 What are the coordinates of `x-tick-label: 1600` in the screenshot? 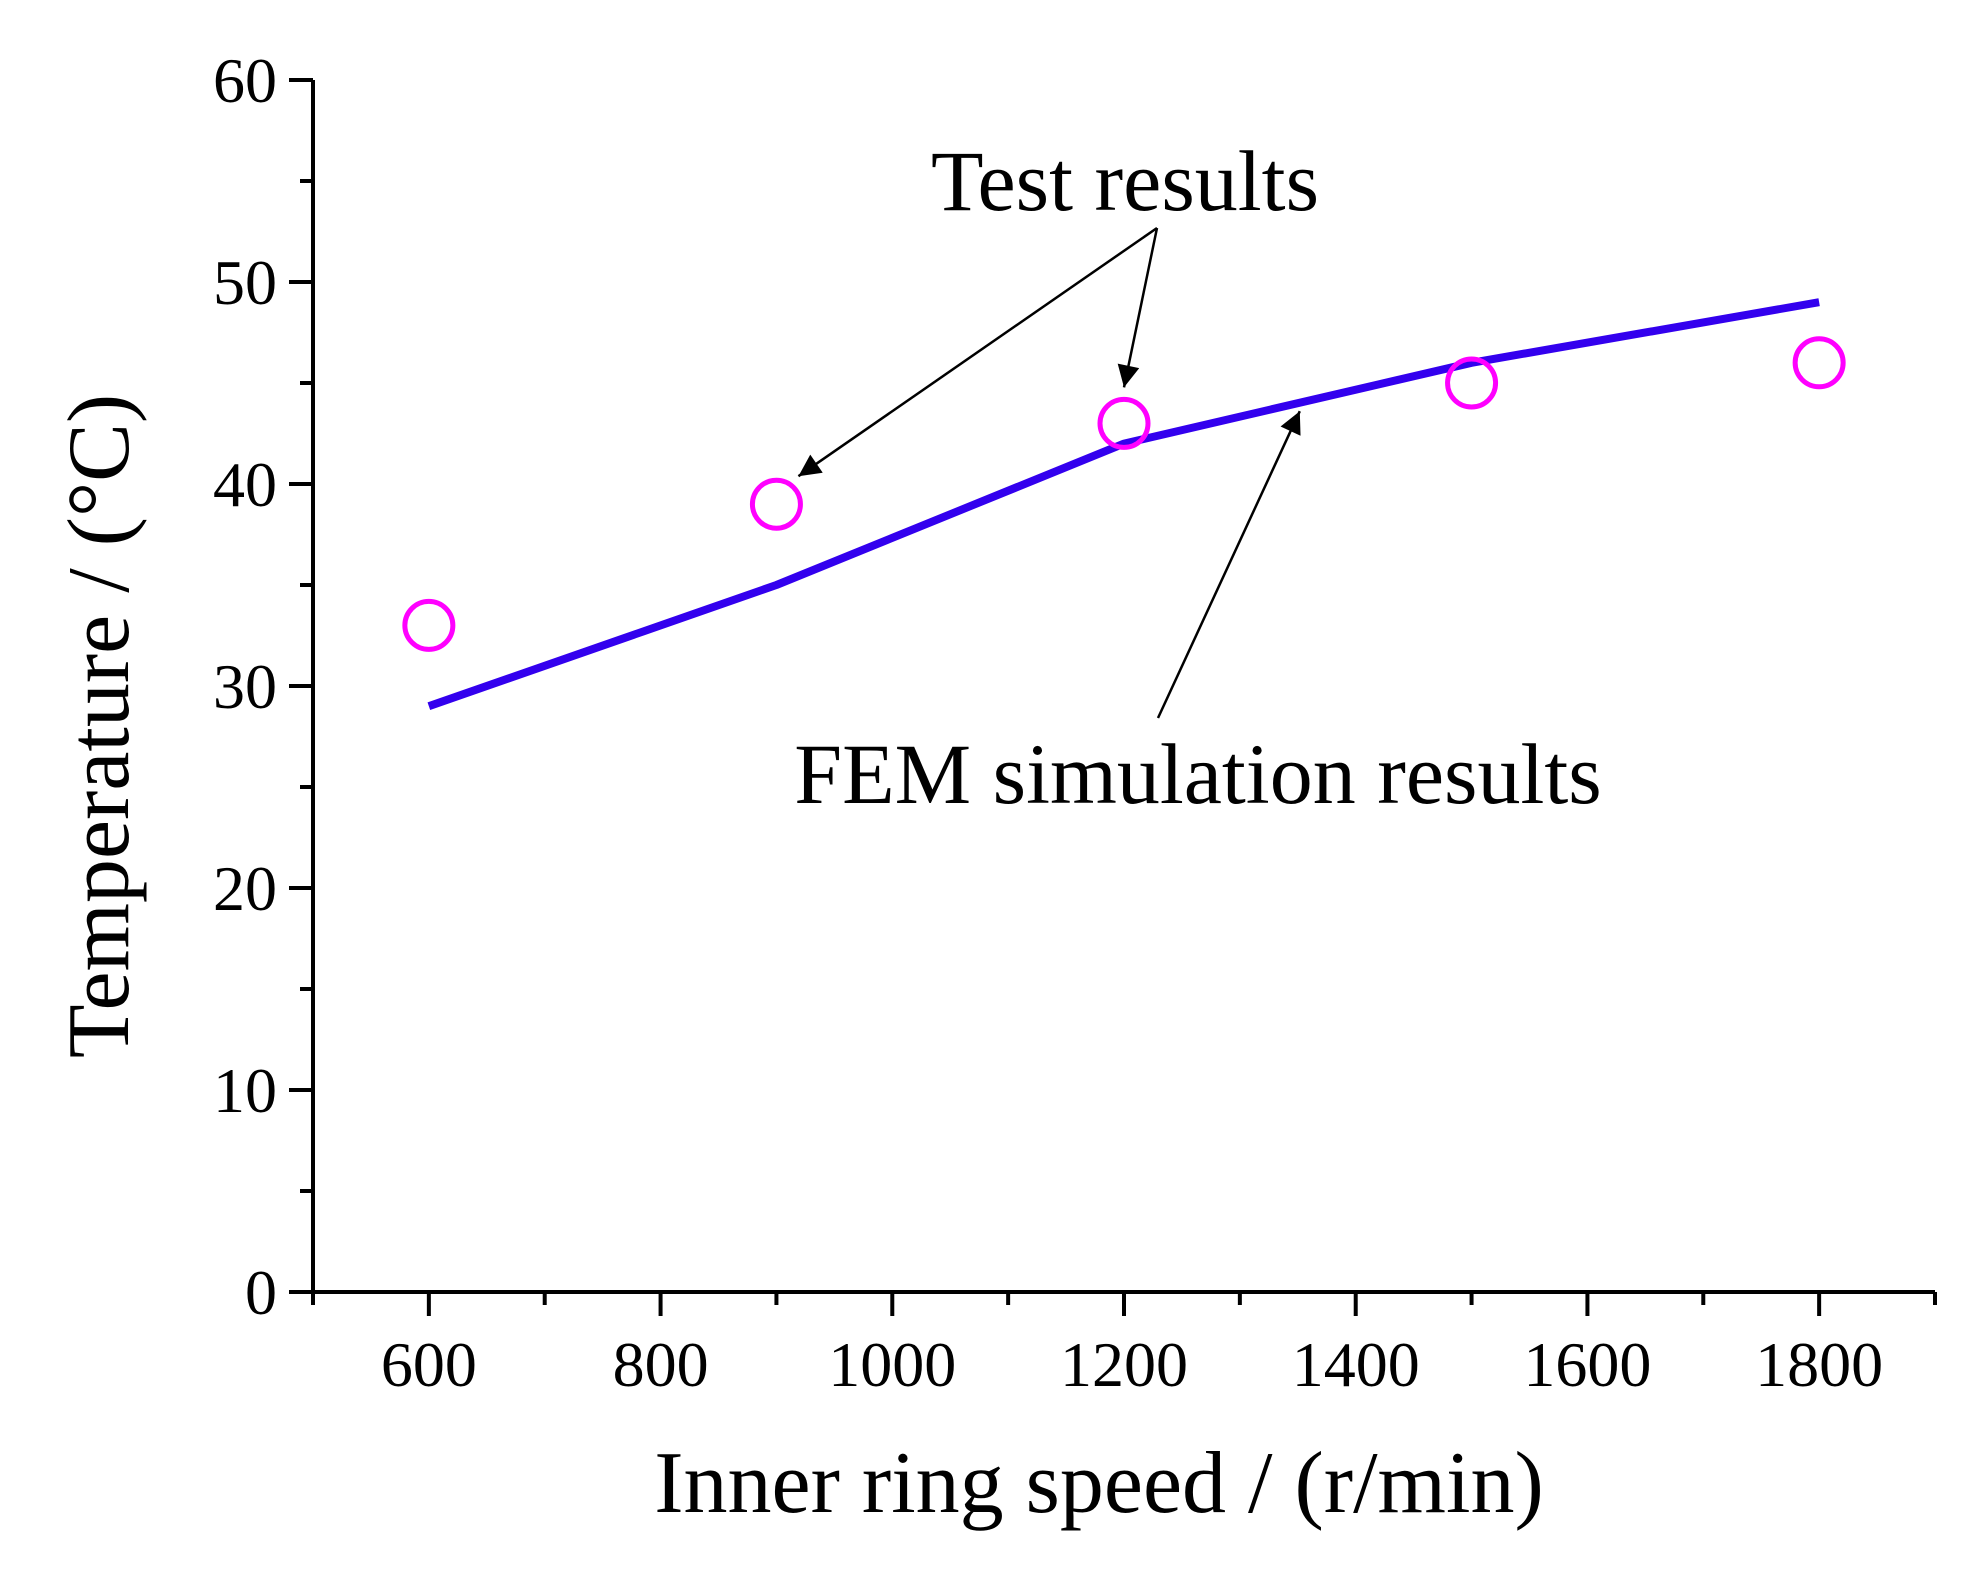 It's located at (1587, 1364).